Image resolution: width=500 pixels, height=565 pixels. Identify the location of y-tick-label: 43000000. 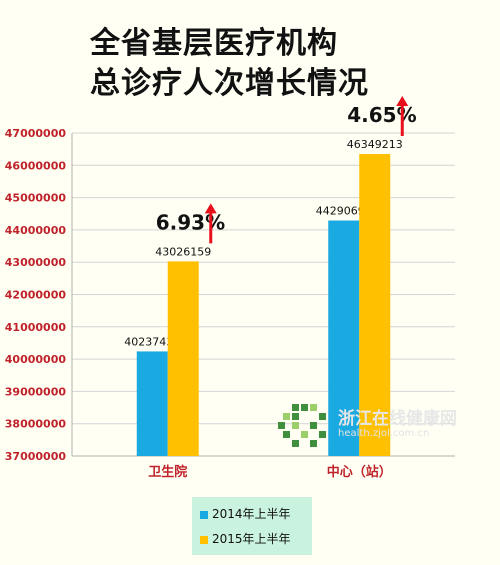
(36, 262).